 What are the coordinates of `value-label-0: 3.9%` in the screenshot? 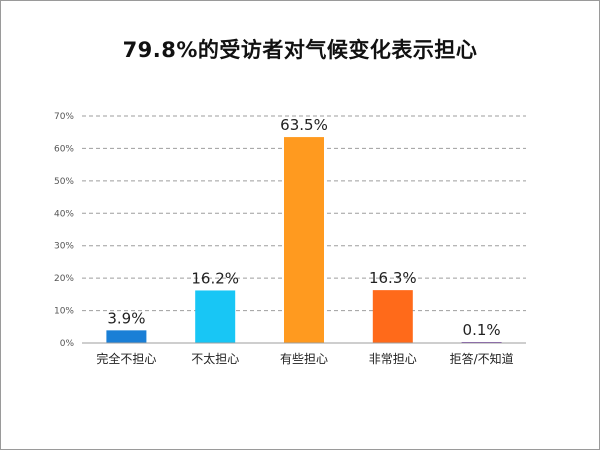 It's located at (126, 318).